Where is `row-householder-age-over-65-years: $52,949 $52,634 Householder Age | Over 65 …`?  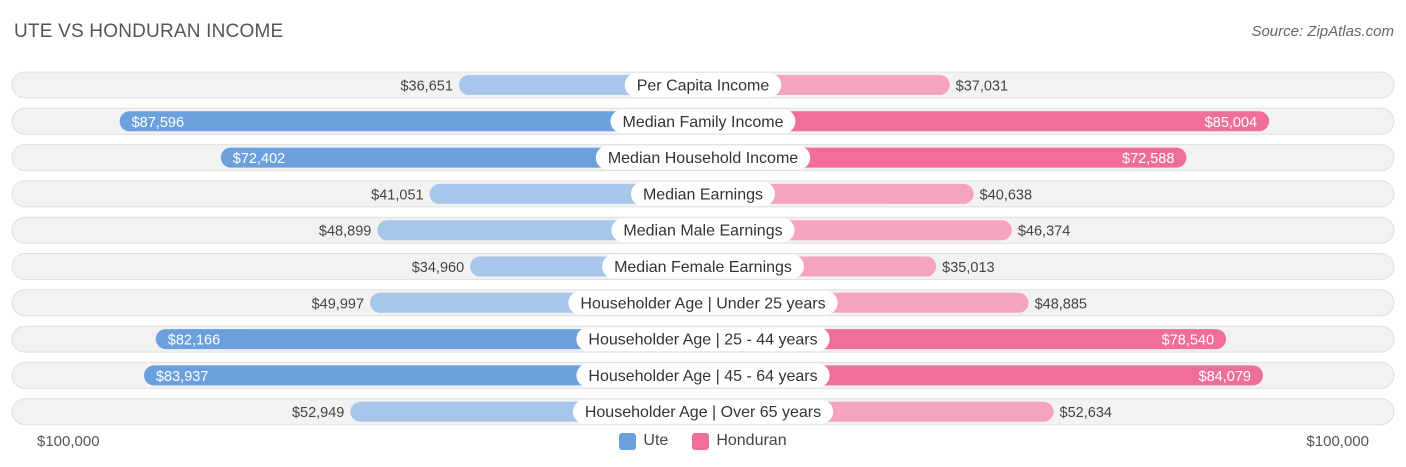 row-householder-age-over-65-years: $52,949 $52,634 Householder Age | Over 65 … is located at coordinates (703, 412).